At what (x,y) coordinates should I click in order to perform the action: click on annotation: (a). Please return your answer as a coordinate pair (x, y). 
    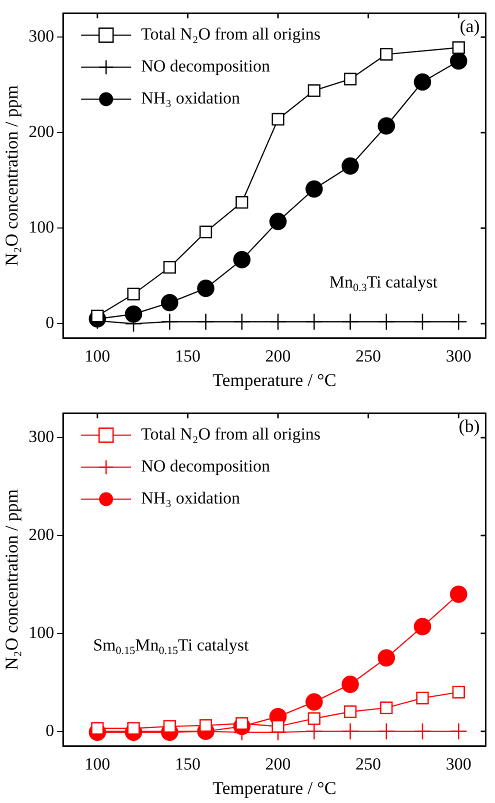
    Looking at the image, I should click on (470, 26).